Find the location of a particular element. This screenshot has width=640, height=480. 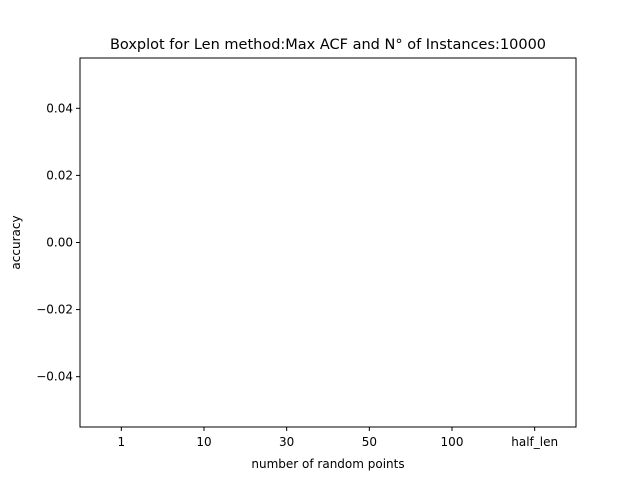

y-tick-label: 0.00 is located at coordinates (59, 243).